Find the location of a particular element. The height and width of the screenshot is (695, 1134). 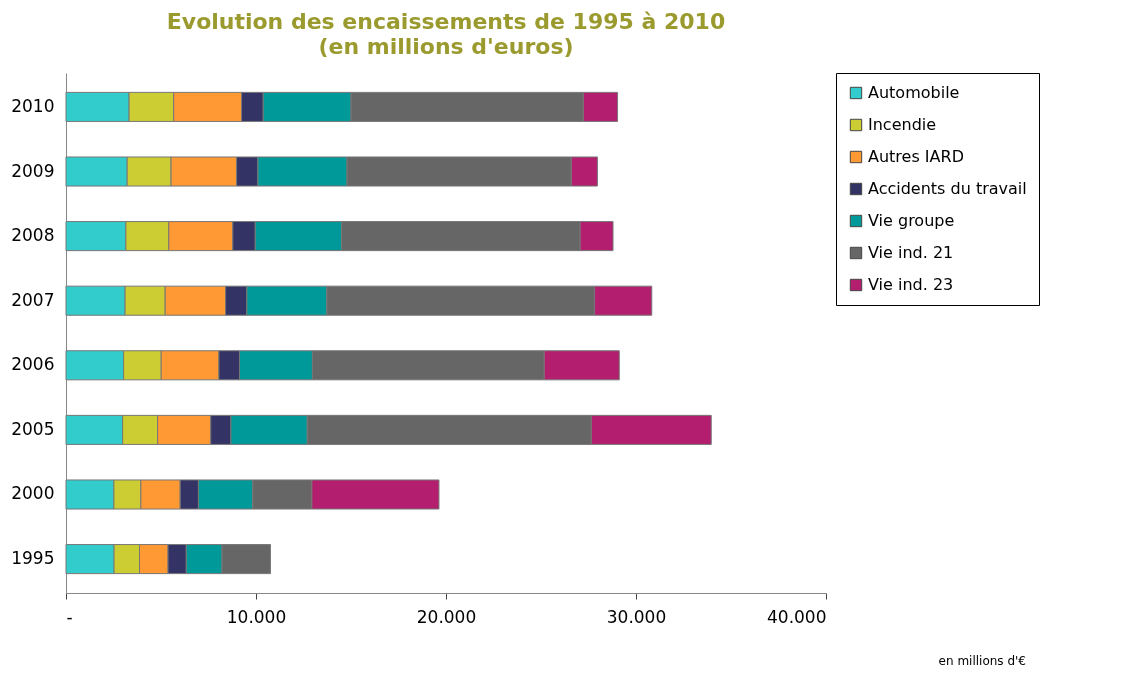

x-tick-label: - is located at coordinates (69, 616).